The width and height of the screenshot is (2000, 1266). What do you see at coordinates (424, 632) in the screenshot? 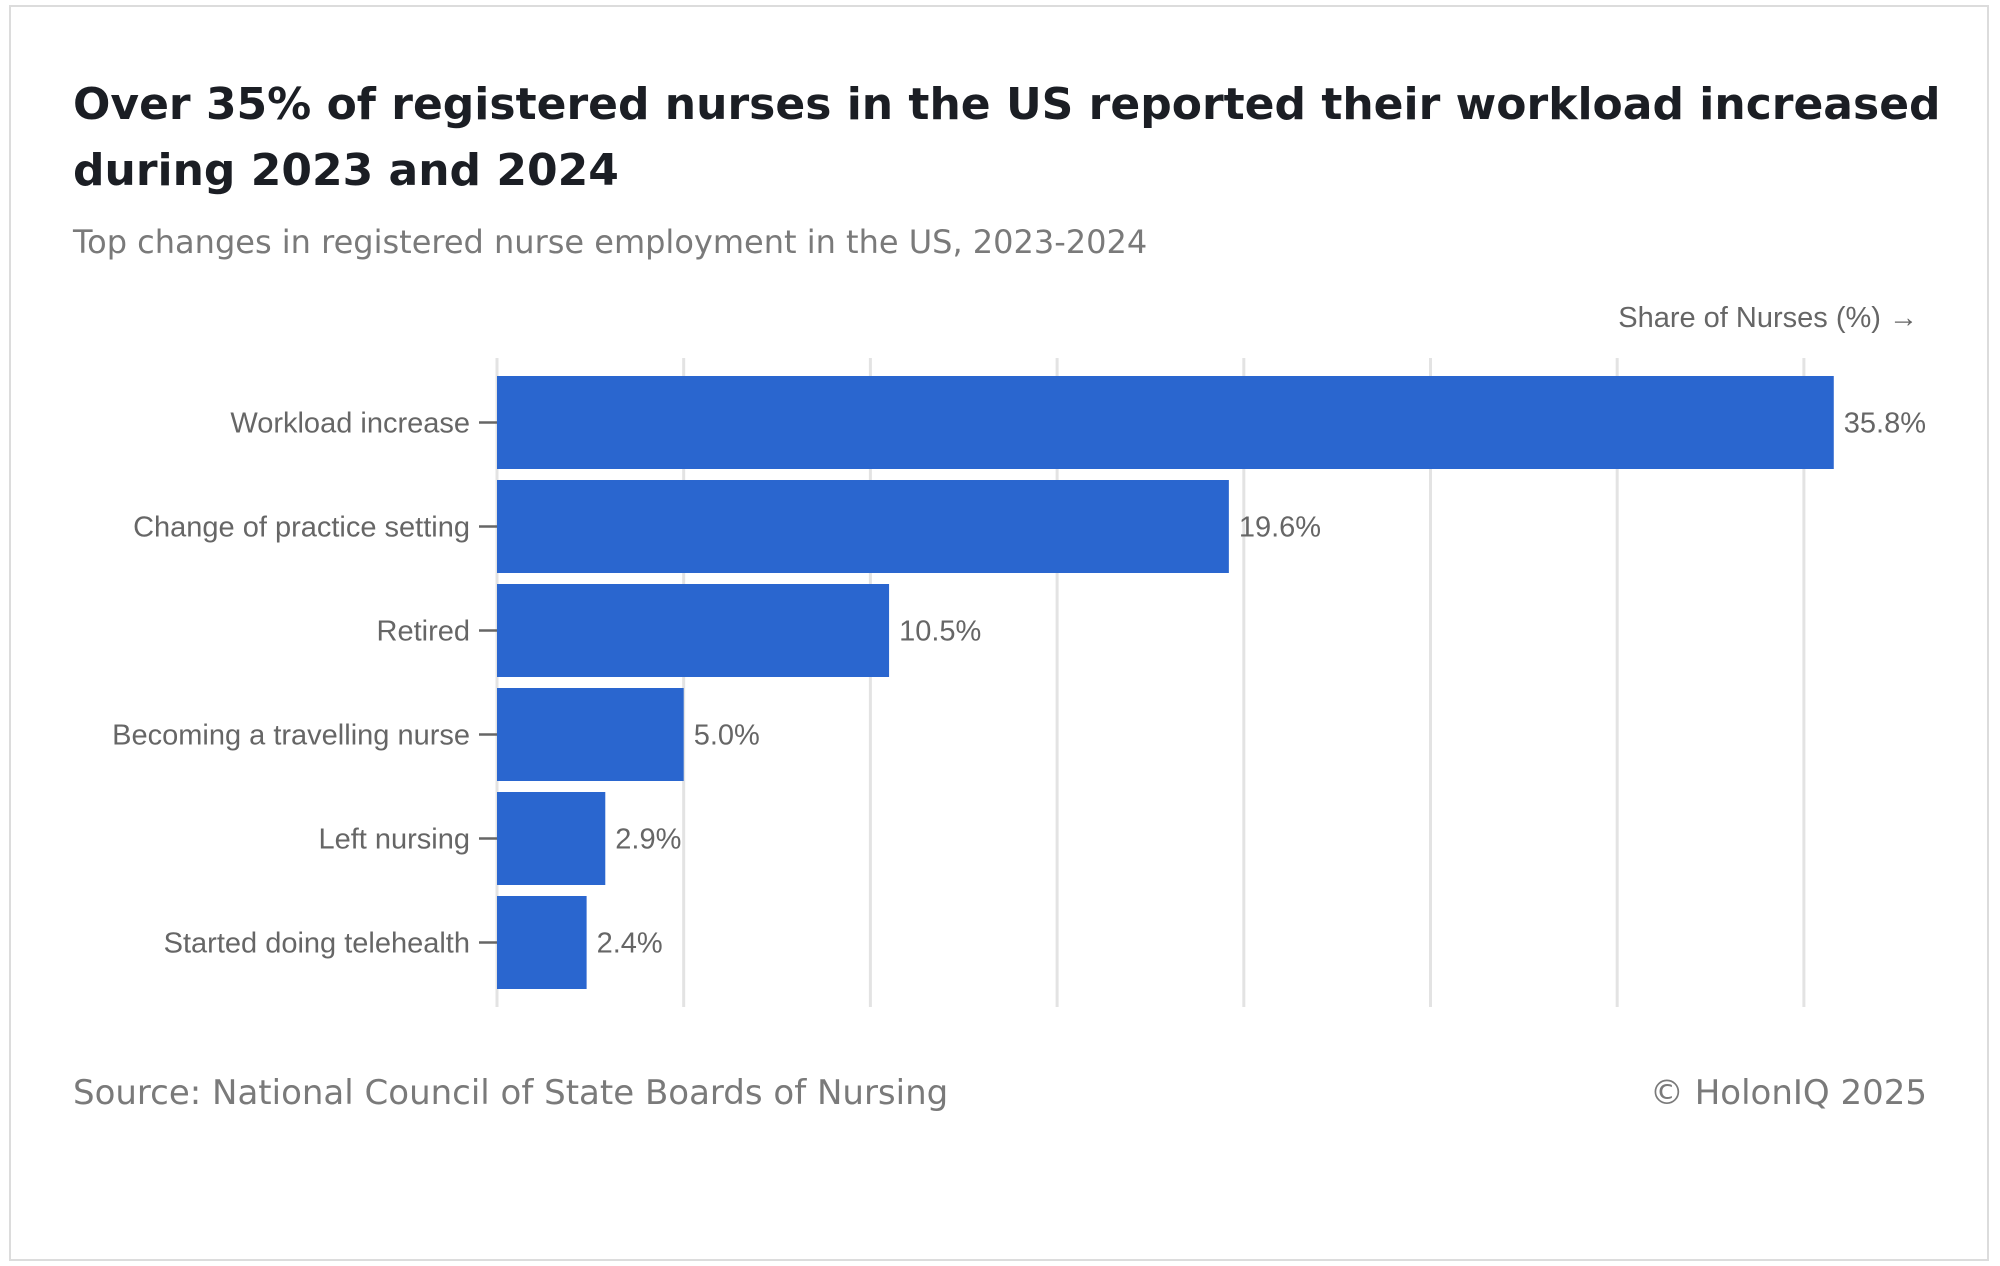
I see `category-label: Retired` at bounding box center [424, 632].